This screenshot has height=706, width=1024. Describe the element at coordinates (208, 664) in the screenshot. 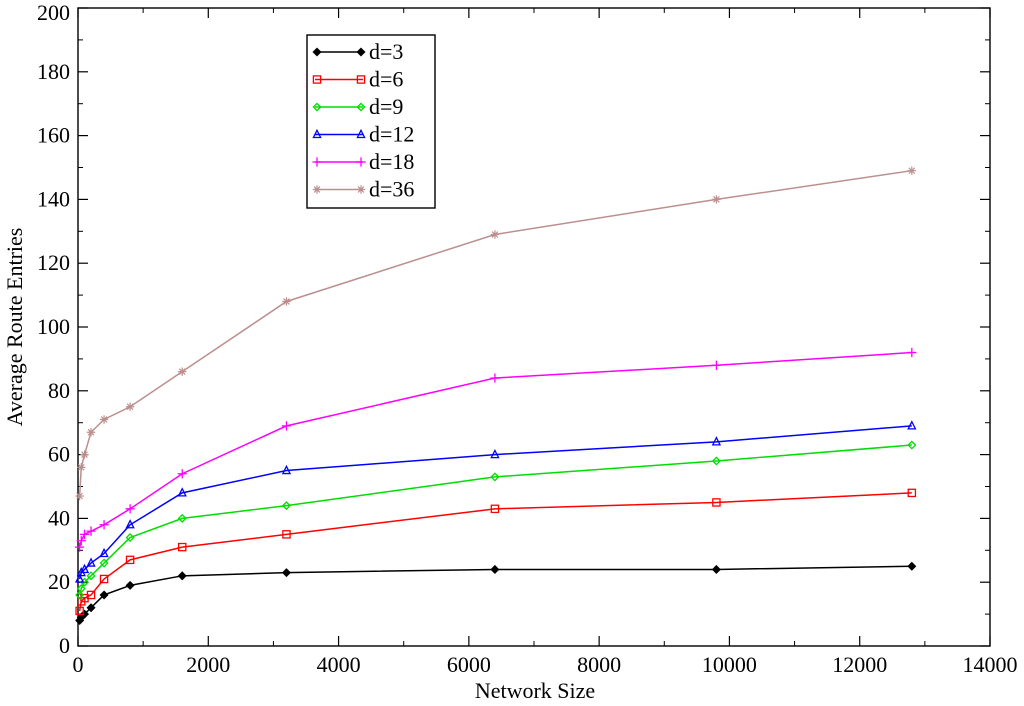

I see `x-tick-label: 2000` at that location.